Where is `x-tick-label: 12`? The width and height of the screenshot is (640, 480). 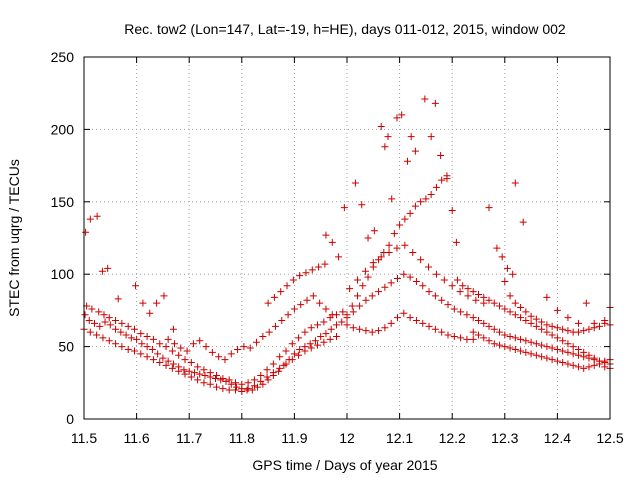 x-tick-label: 12 is located at coordinates (347, 438).